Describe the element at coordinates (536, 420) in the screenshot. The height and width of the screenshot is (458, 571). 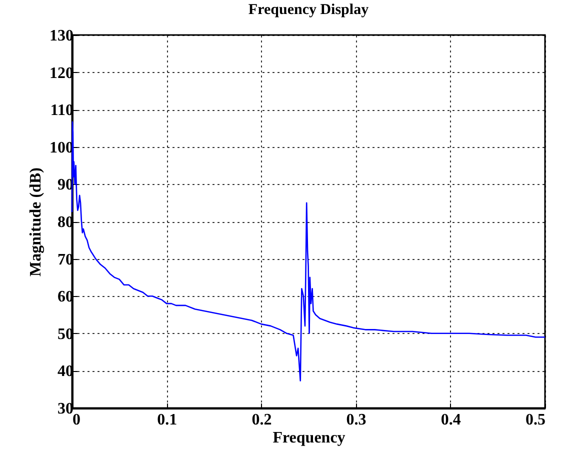
I see `x-tick-label: 0.5` at that location.